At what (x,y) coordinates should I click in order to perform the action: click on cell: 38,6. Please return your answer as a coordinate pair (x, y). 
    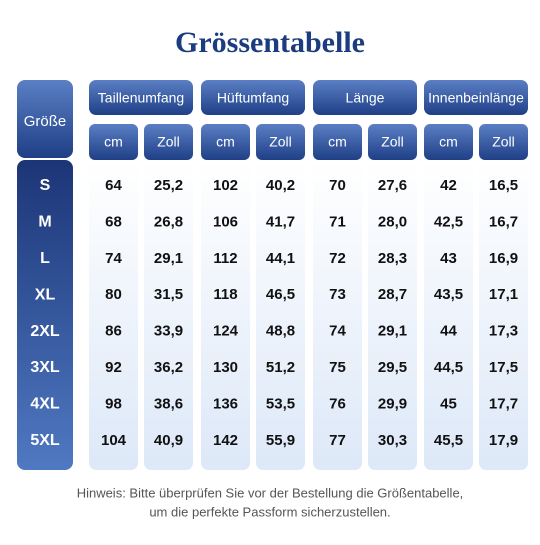
    Looking at the image, I should click on (168, 403).